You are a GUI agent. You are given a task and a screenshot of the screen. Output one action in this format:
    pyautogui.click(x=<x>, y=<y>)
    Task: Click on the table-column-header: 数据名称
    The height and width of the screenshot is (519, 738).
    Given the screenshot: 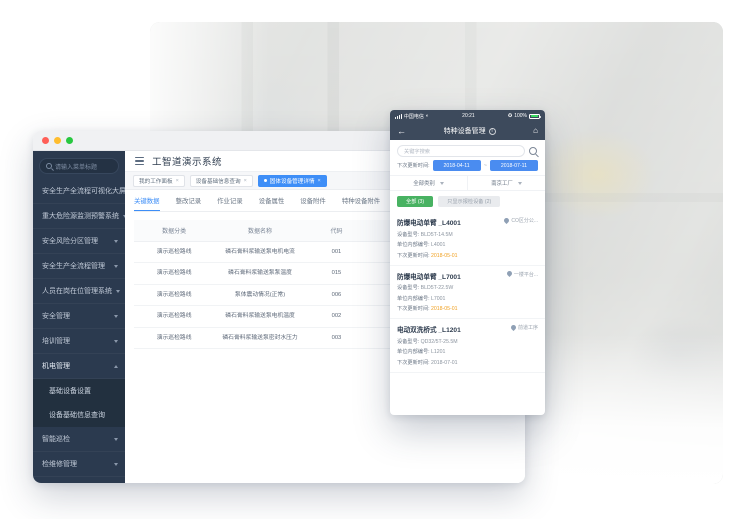 What is the action you would take?
    pyautogui.click(x=260, y=231)
    